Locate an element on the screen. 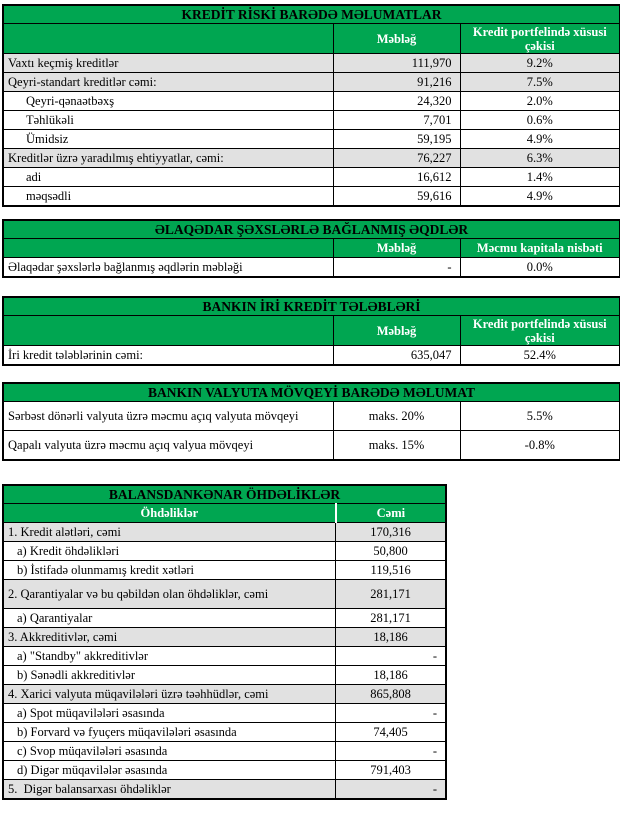  table-title-row: BANKIN İRİ KREDİT TƏLƏBLƏRİ is located at coordinates (311, 306).